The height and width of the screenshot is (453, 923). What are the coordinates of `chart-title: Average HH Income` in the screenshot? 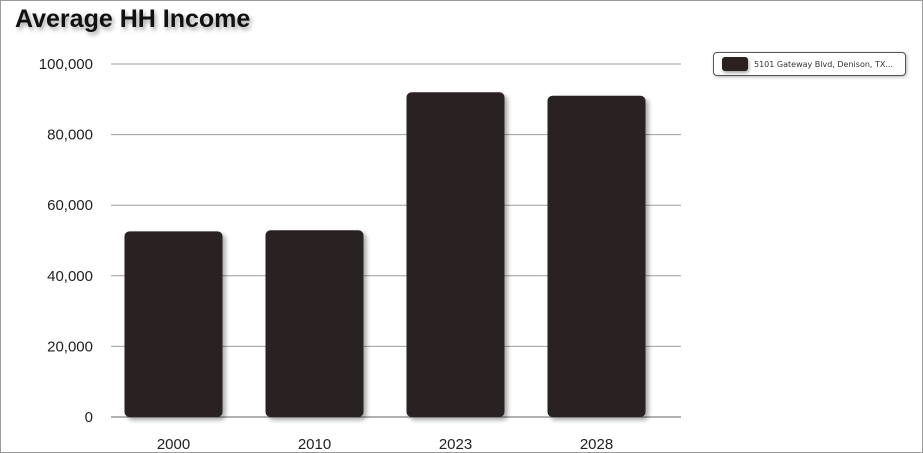 It's located at (133, 19).